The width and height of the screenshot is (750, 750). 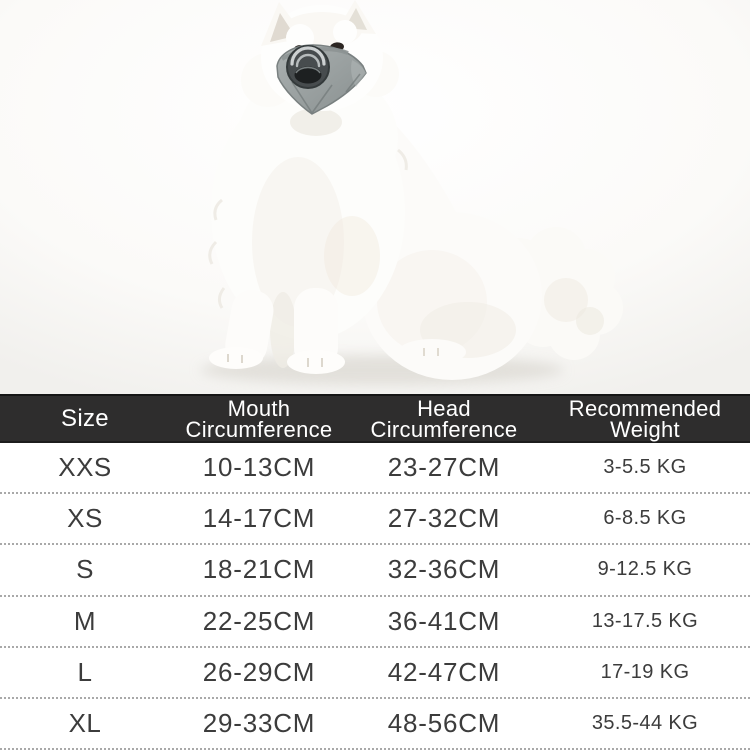 What do you see at coordinates (432, 352) in the screenshot?
I see `rear-paw` at bounding box center [432, 352].